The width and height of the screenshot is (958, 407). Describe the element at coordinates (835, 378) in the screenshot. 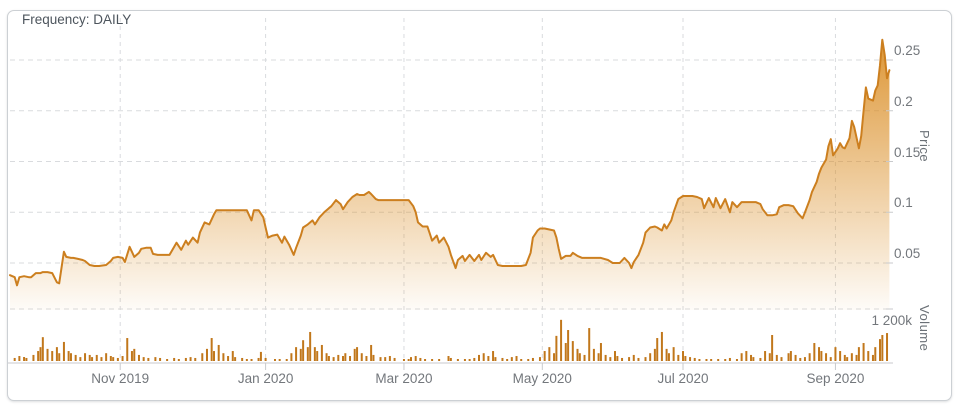

I see `date-tick-label: Sep 2020` at that location.